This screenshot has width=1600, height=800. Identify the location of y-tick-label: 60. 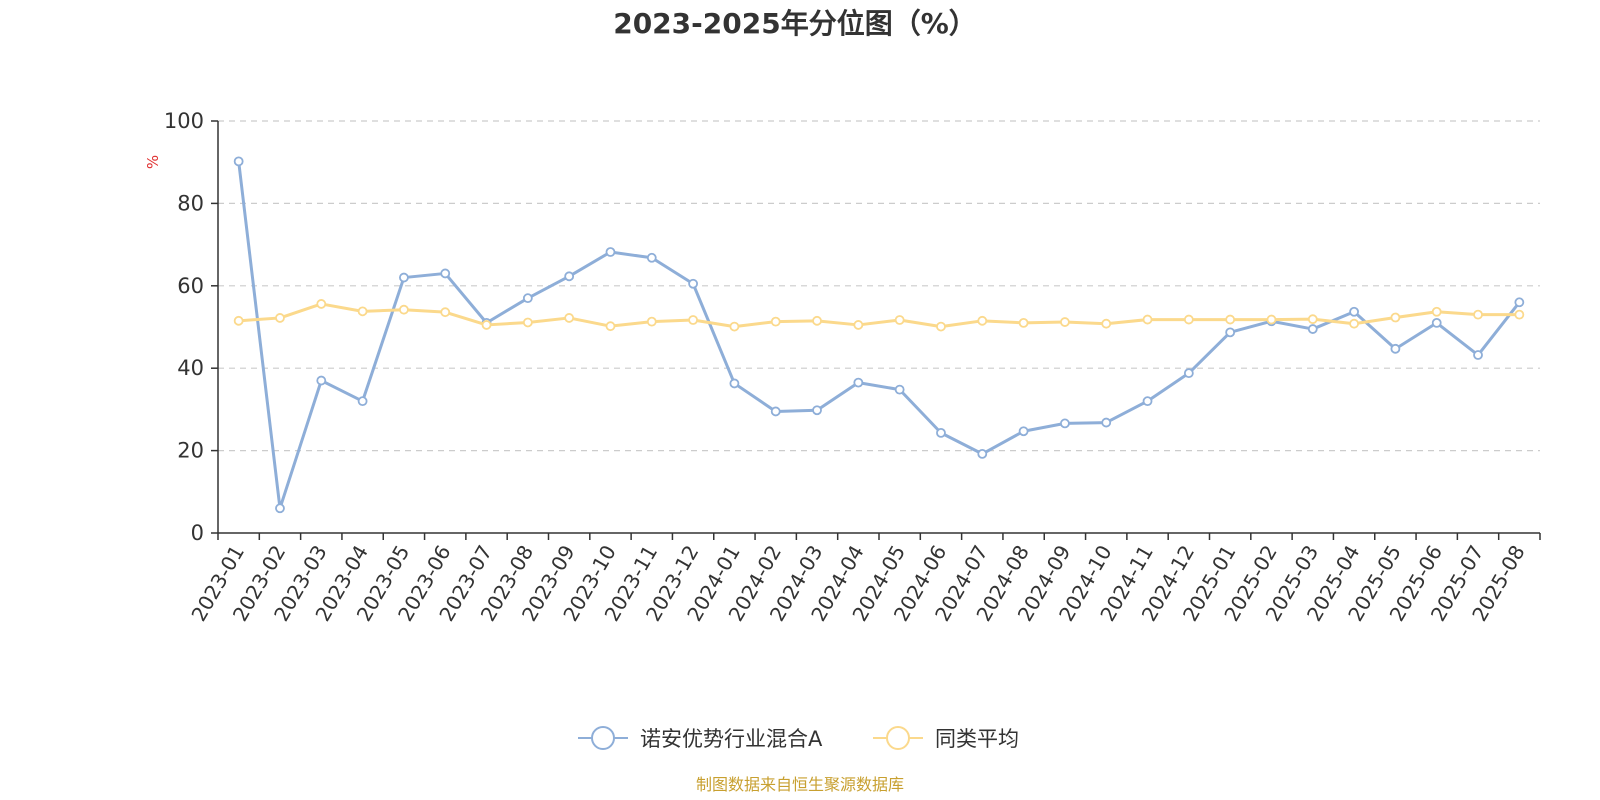
(190, 286).